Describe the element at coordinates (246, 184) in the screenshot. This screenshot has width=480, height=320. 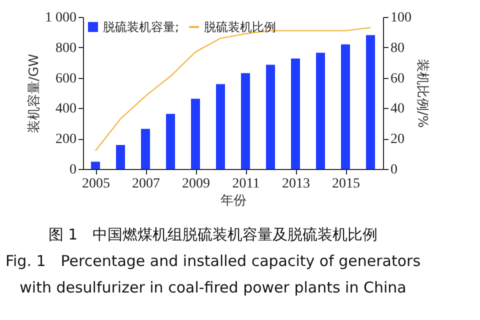
I see `x-tick-label: 2011` at that location.